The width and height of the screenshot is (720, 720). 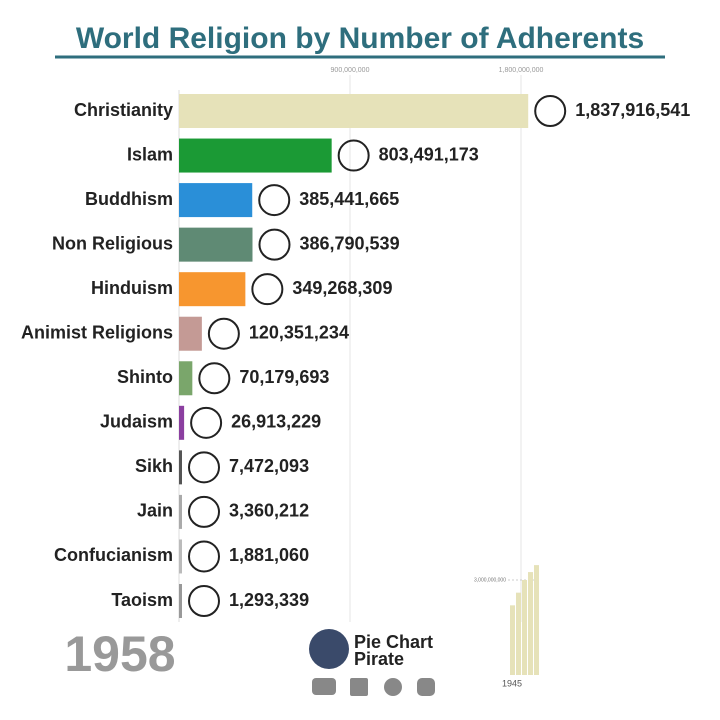 I want to click on chart-title: World Religion by Number of Adherents, so click(x=360, y=38).